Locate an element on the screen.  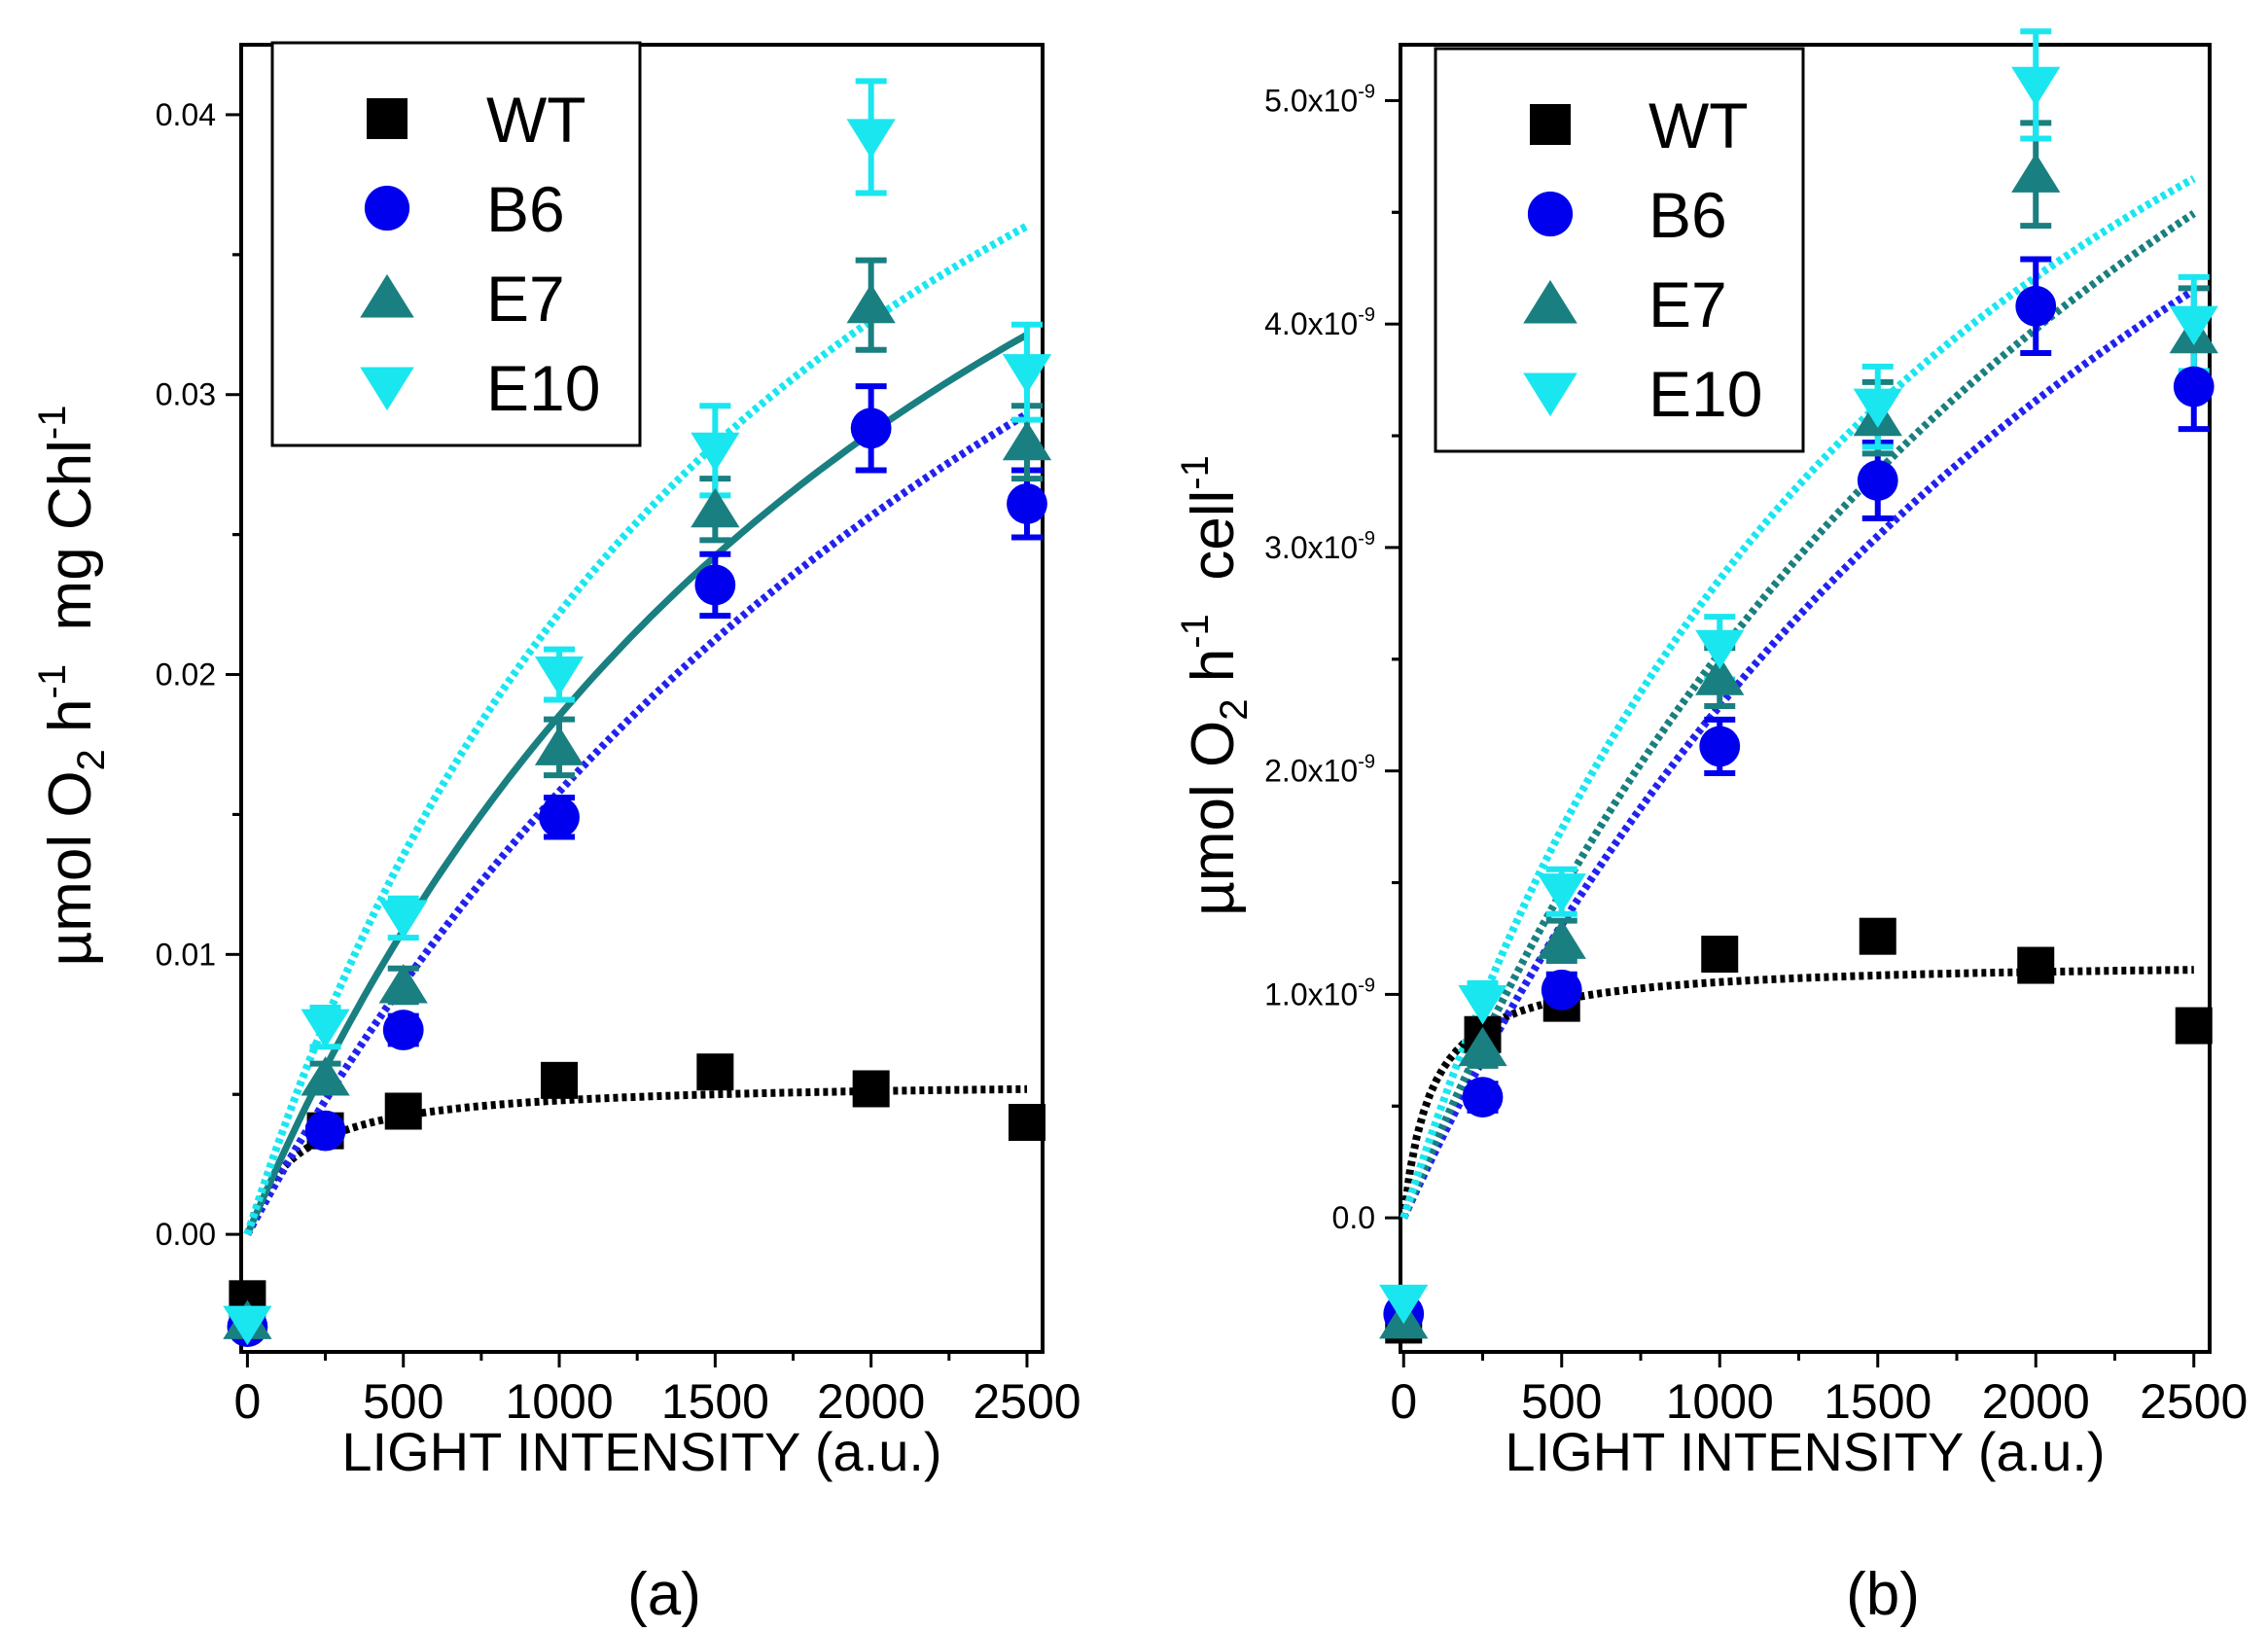
legend-label-b6: B6 is located at coordinates (1687, 215).